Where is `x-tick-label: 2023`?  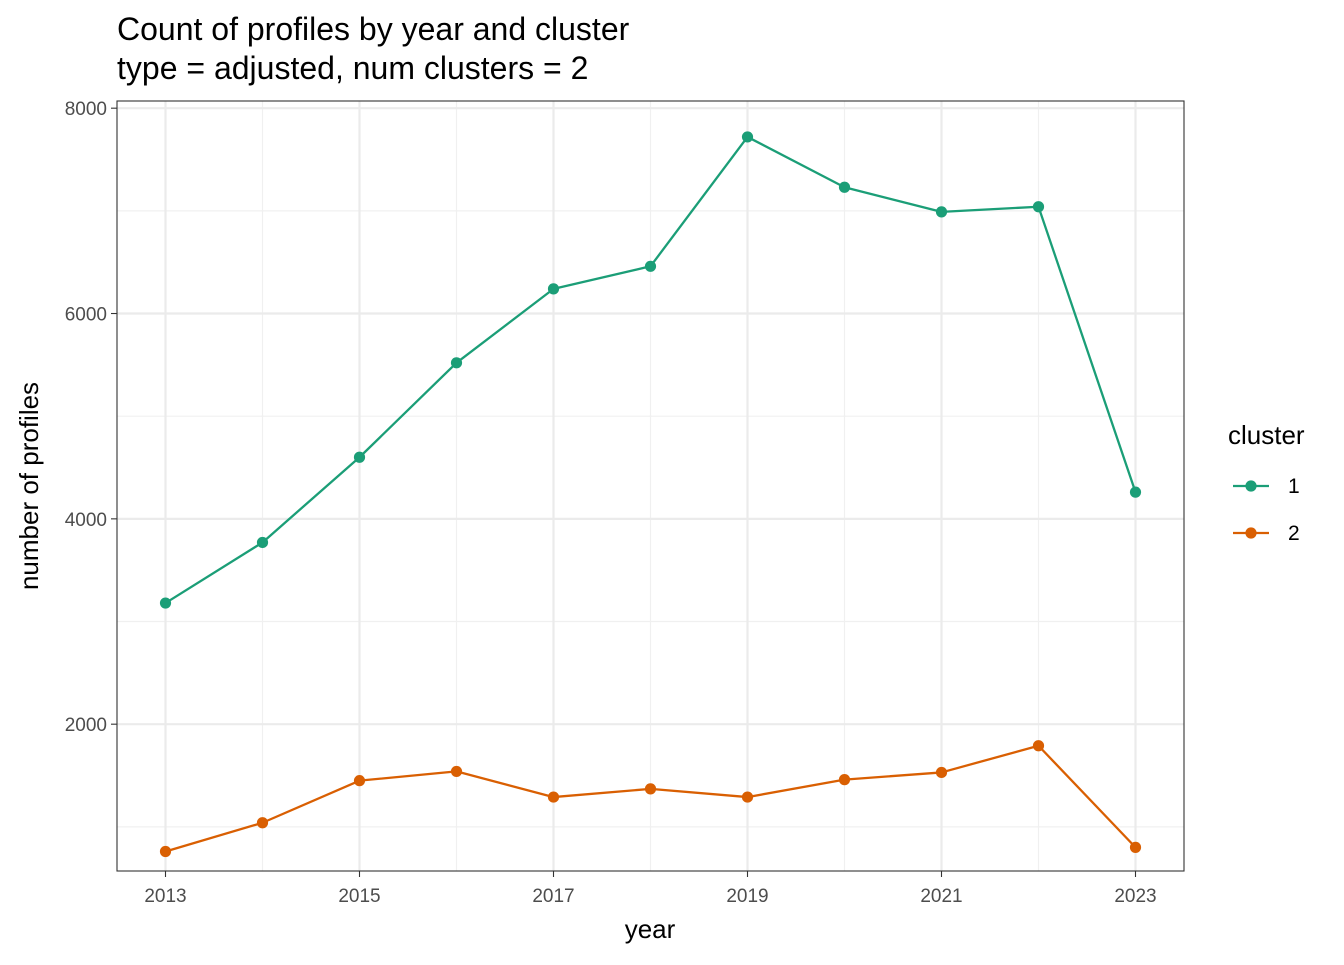 x-tick-label: 2023 is located at coordinates (1135, 896).